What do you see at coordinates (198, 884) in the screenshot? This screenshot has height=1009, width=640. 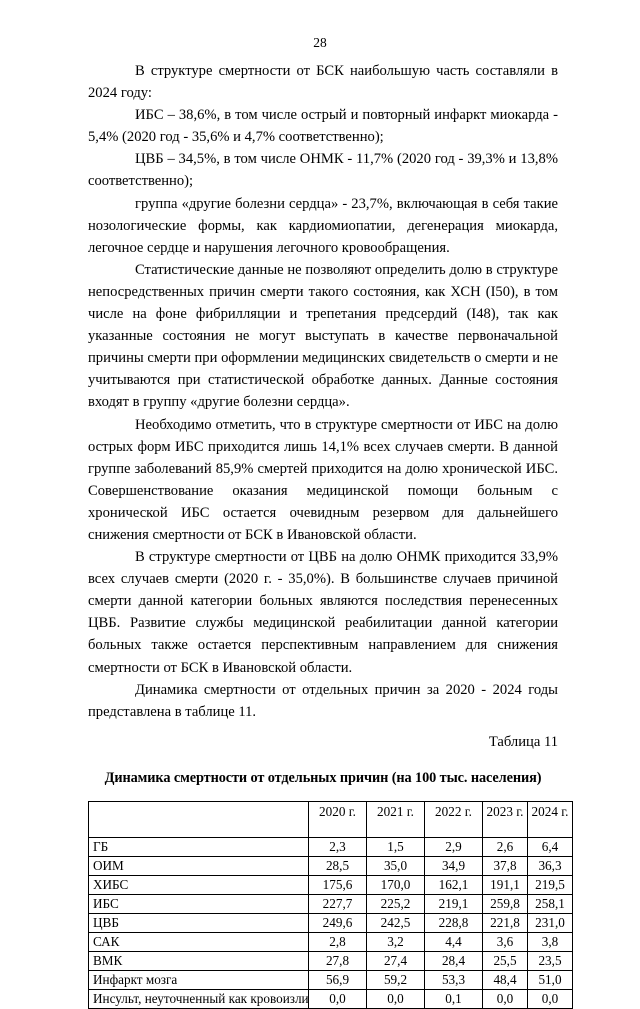 I see `row-label: ХИБС` at bounding box center [198, 884].